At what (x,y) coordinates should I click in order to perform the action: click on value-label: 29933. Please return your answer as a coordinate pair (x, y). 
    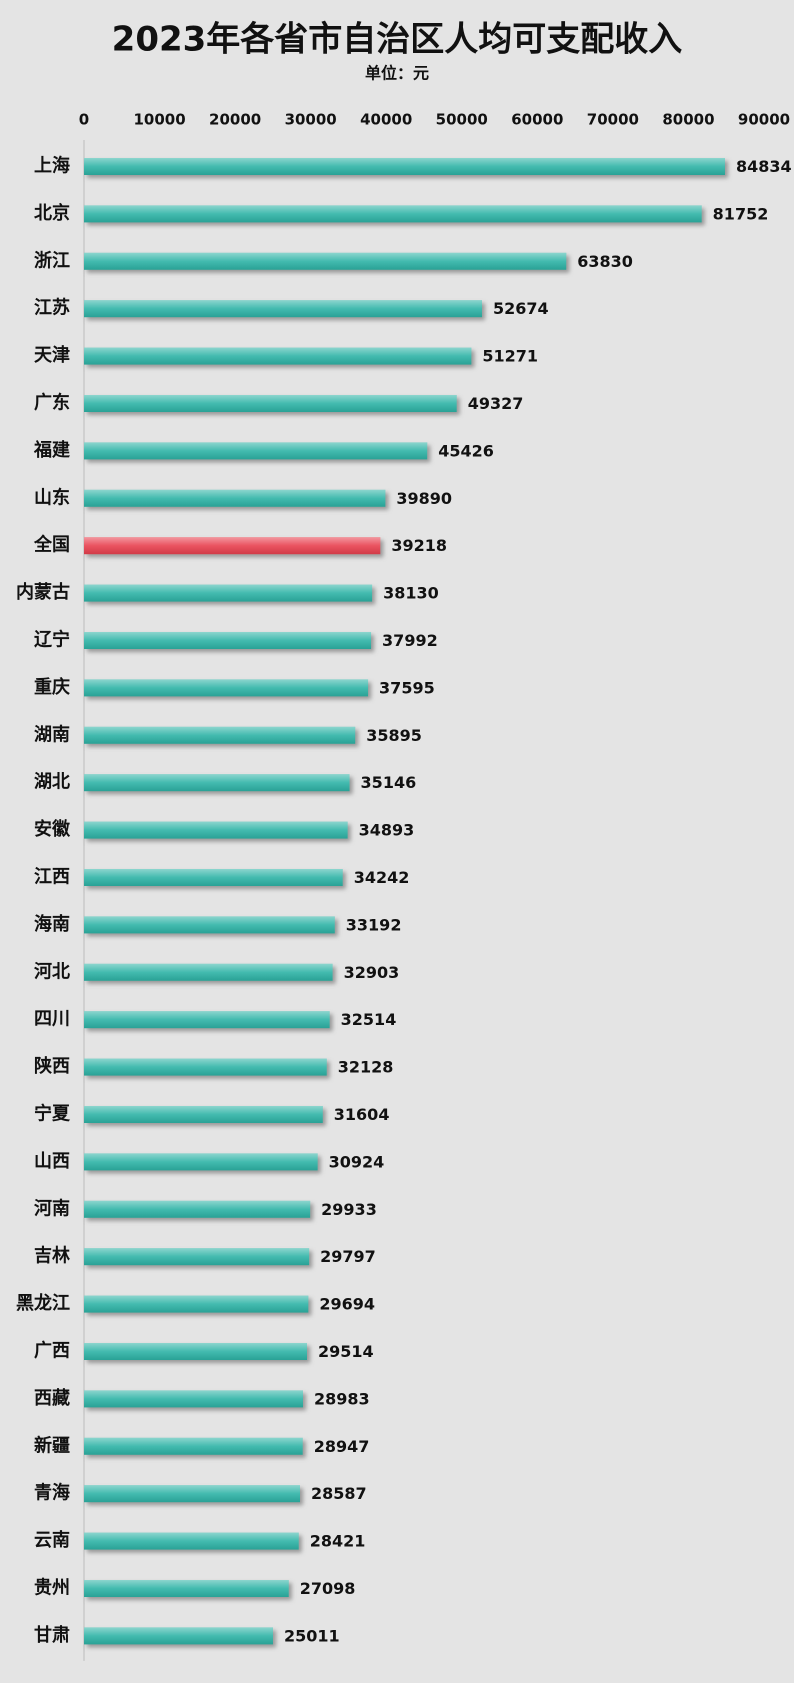
    Looking at the image, I should click on (349, 1209).